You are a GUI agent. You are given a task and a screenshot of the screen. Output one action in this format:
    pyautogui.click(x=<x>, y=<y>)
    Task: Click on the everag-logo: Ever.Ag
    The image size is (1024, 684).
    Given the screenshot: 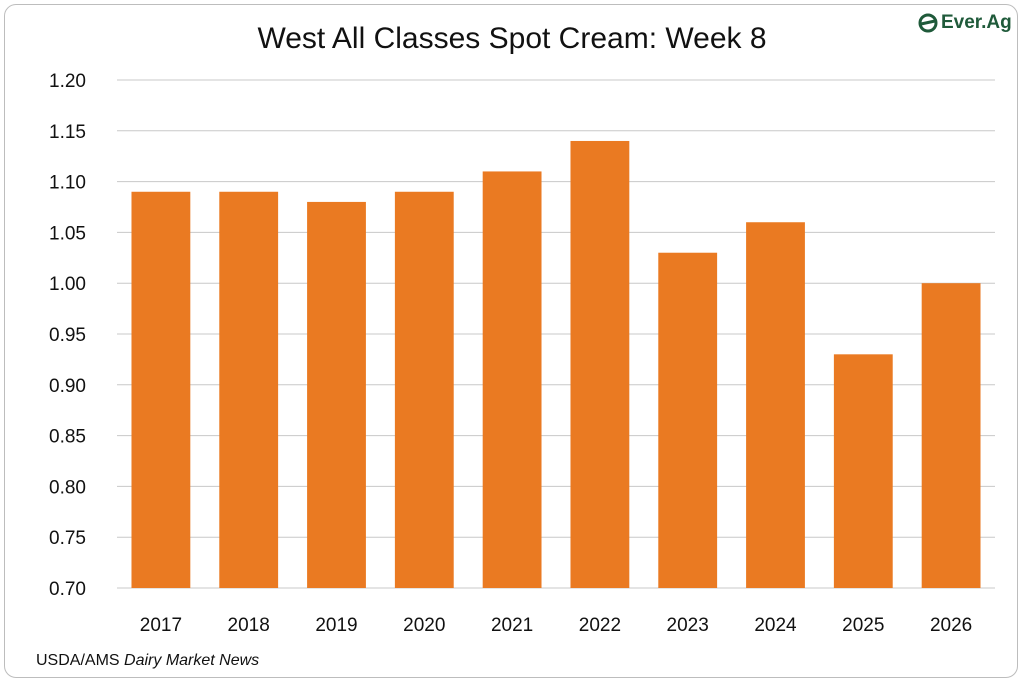 What is the action you would take?
    pyautogui.click(x=965, y=23)
    